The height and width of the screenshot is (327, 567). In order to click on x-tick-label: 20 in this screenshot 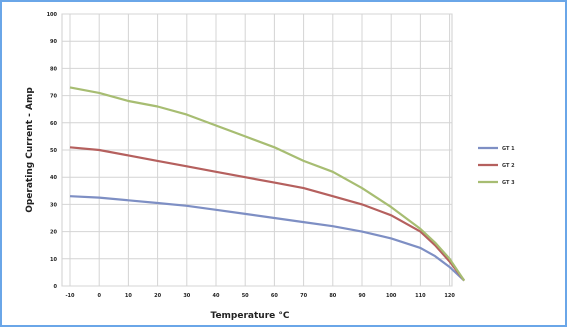, I will do `click(157, 296)`.